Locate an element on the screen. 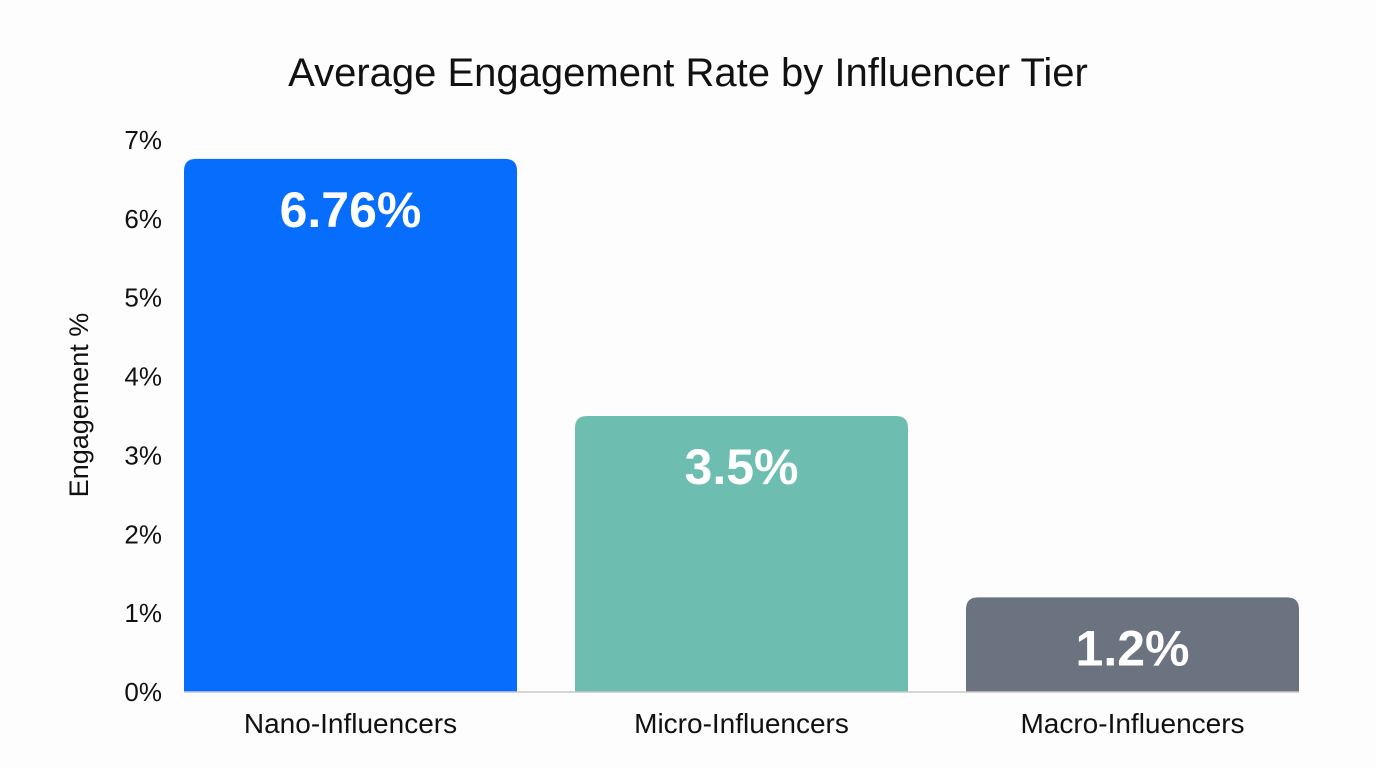 This screenshot has height=768, width=1376. bar-macro-influencers is located at coordinates (1132, 644).